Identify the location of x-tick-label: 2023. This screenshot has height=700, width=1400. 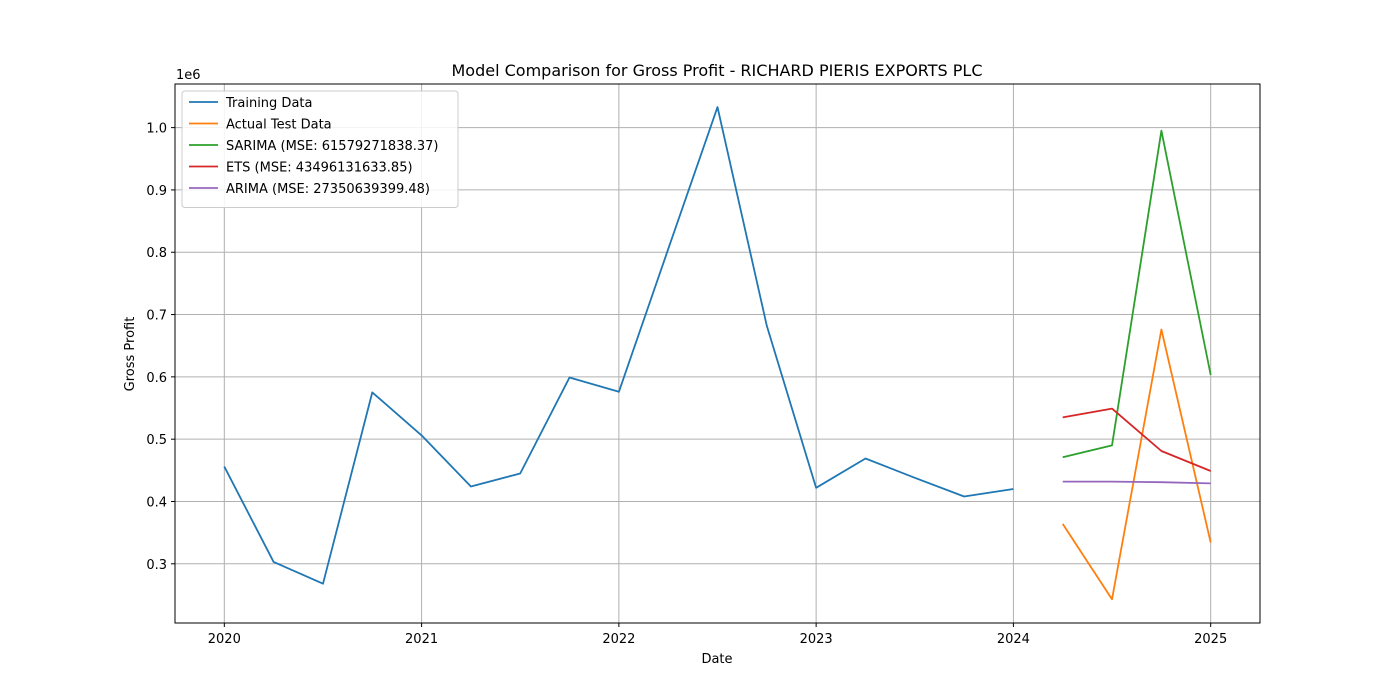
(816, 639).